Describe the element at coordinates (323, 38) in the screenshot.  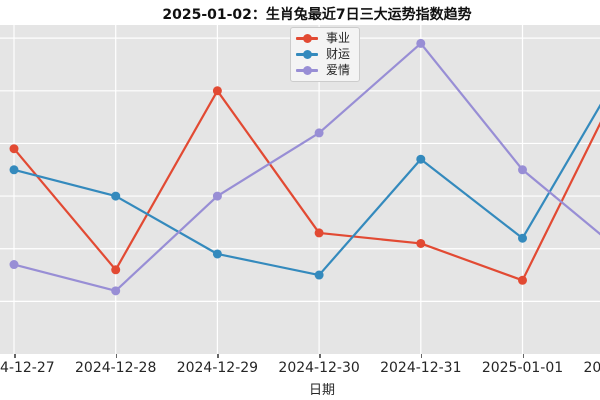
I see `legend-item-career: 事业` at that location.